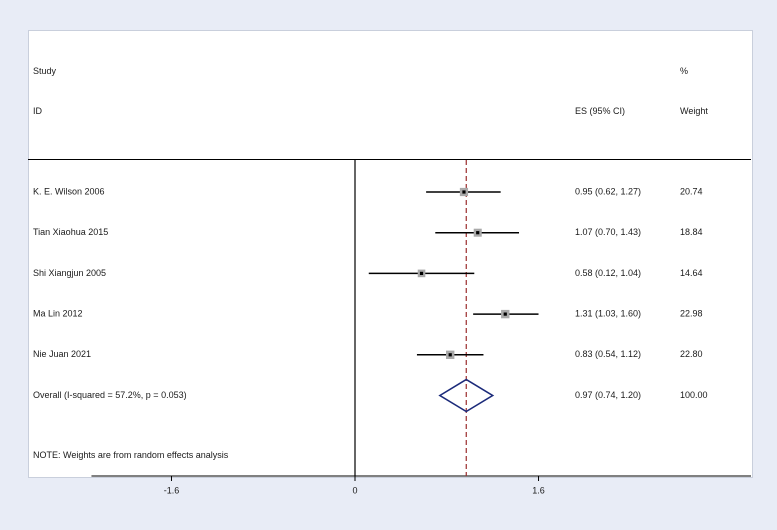  Describe the element at coordinates (608, 273) in the screenshot. I see `study-effect-size-ci: 0.58 (0.12, 1.04)` at that location.